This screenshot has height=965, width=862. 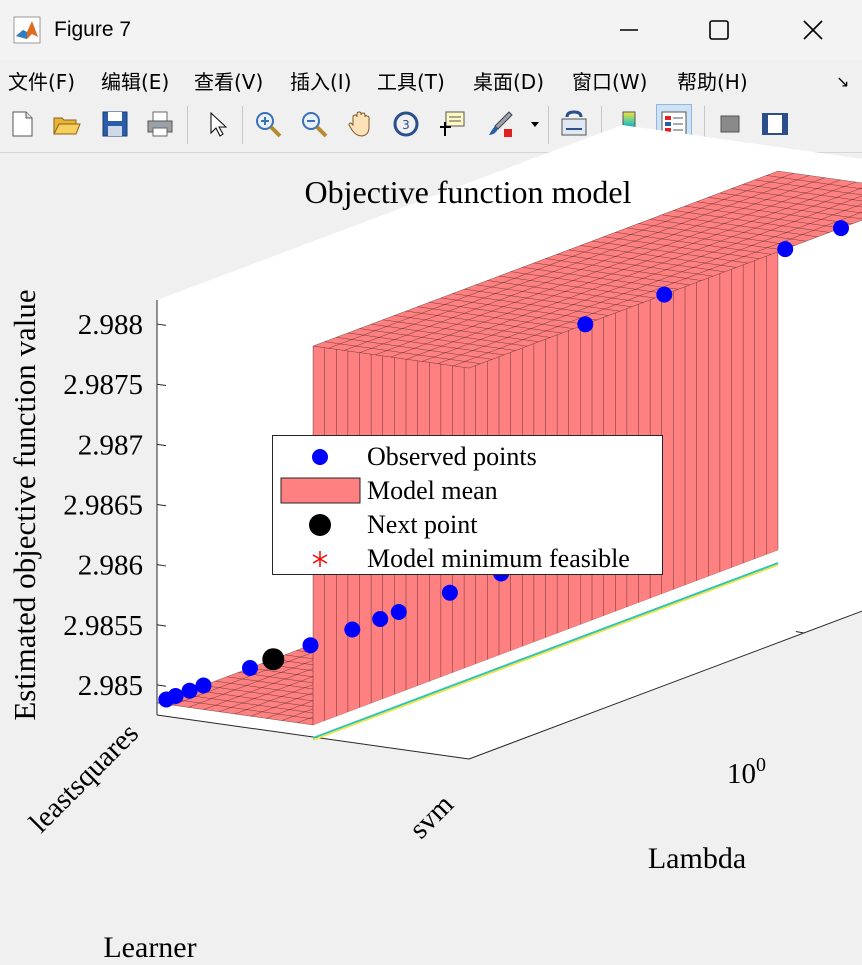 I want to click on menu-edit: 编辑(E), so click(x=135, y=82).